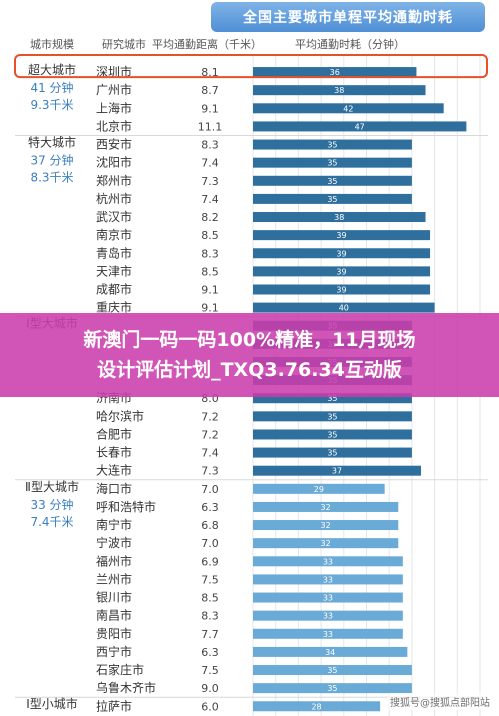 This screenshot has width=499, height=716. I want to click on group-label: 超大城市, so click(52, 69).